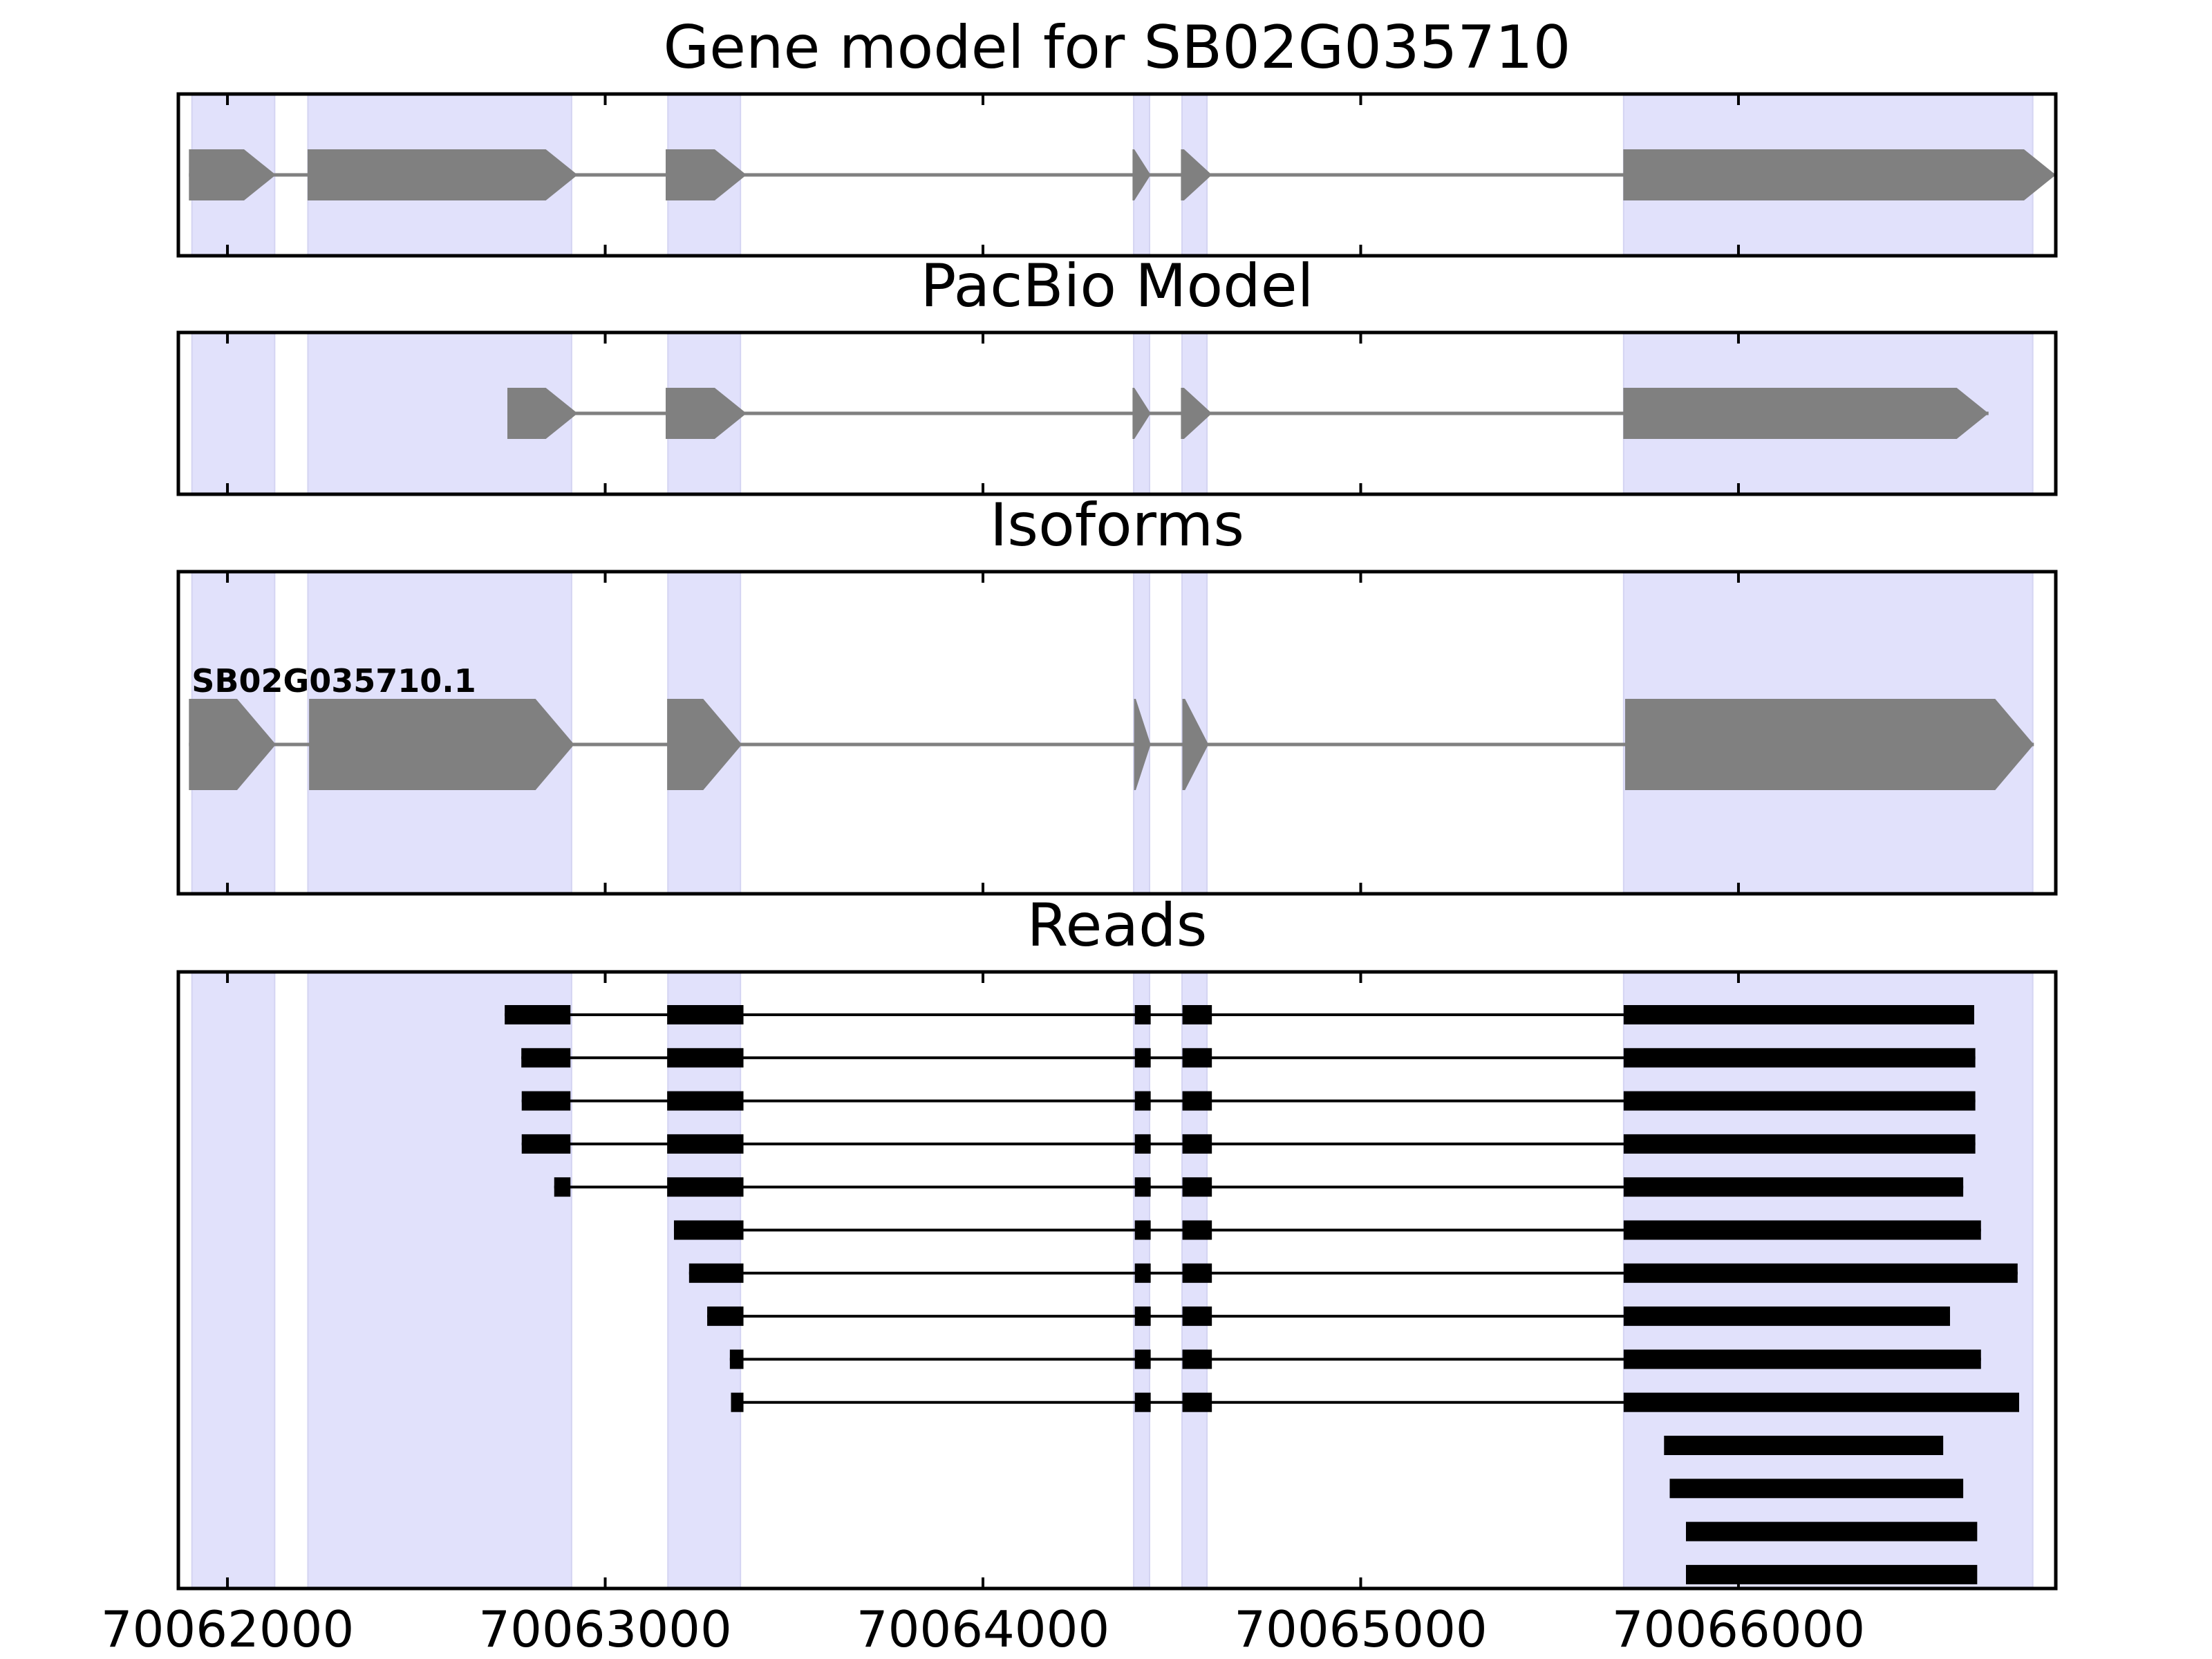  What do you see at coordinates (1117, 925) in the screenshot?
I see `panel-title: Reads` at bounding box center [1117, 925].